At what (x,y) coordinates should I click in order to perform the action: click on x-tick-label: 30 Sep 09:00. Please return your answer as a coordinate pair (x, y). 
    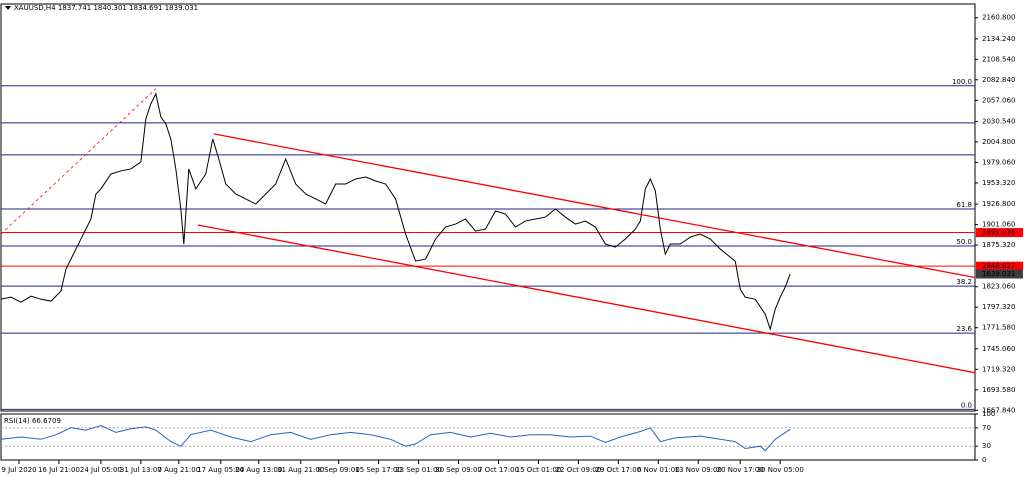
    Looking at the image, I should click on (458, 470).